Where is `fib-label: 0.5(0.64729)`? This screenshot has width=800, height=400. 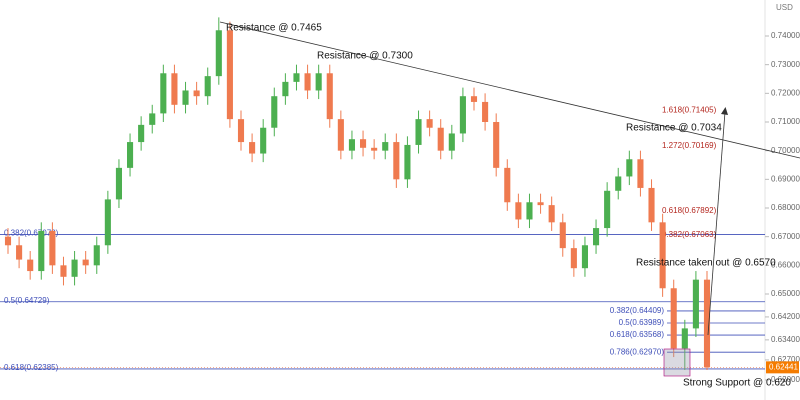 fib-label: 0.5(0.64729) is located at coordinates (27, 300).